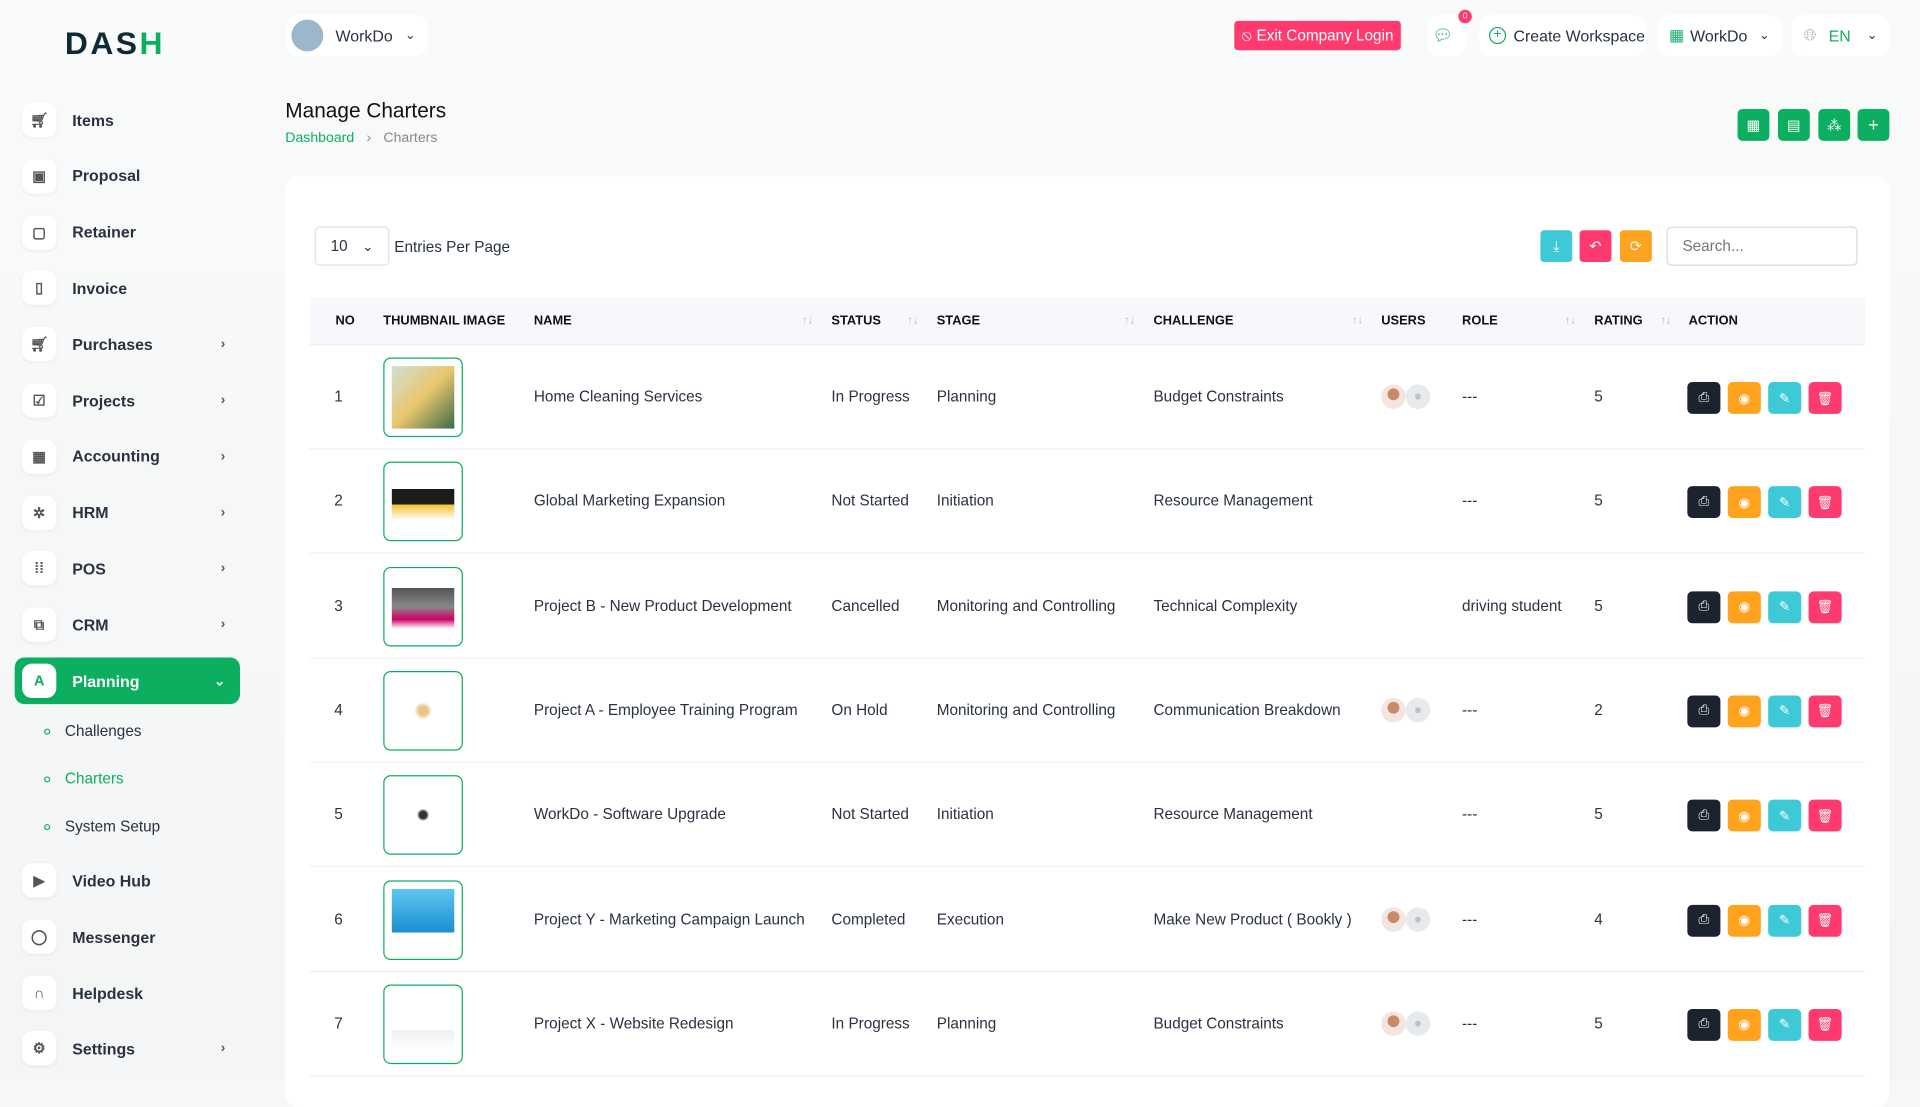 Image resolution: width=1920 pixels, height=1107 pixels. Describe the element at coordinates (1317, 35) in the screenshot. I see `exit-company-login-button: ⦸ Exit Company Login` at that location.